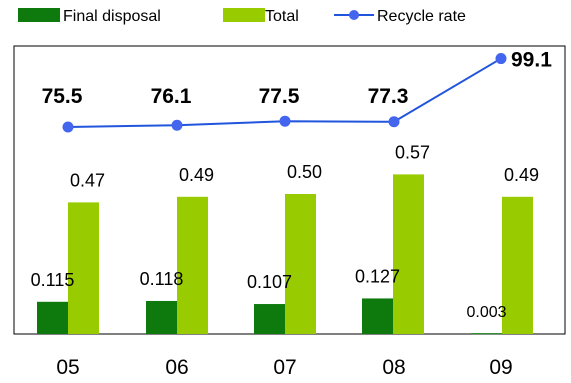 Image resolution: width=571 pixels, height=383 pixels. I want to click on x-tick-label-06: 06, so click(176, 367).